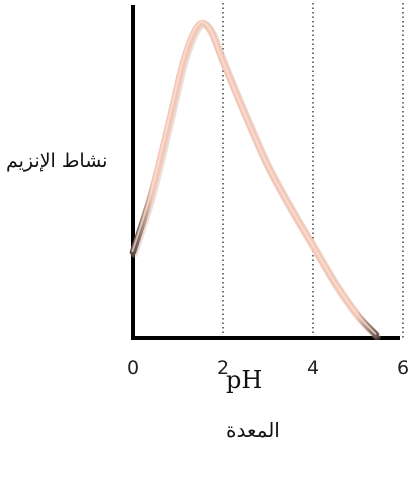 The height and width of the screenshot is (480, 409). Describe the element at coordinates (313, 368) in the screenshot. I see `x-tick-label-4: 4` at that location.